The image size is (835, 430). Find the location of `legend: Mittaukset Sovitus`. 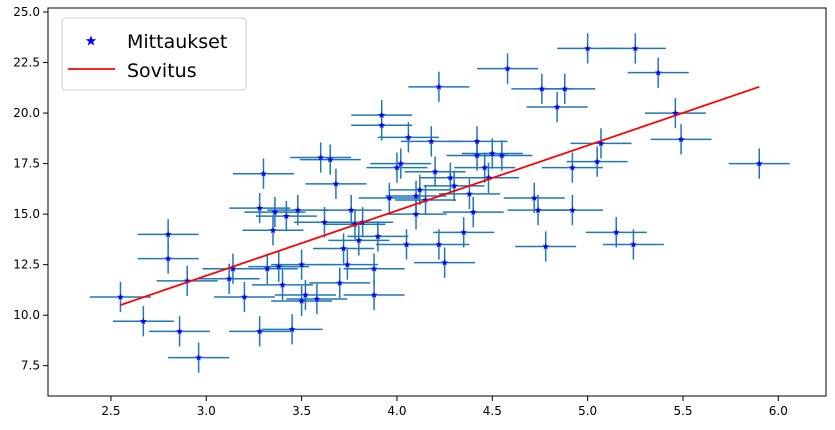

legend: Mittaukset Sovitus is located at coordinates (154, 54).